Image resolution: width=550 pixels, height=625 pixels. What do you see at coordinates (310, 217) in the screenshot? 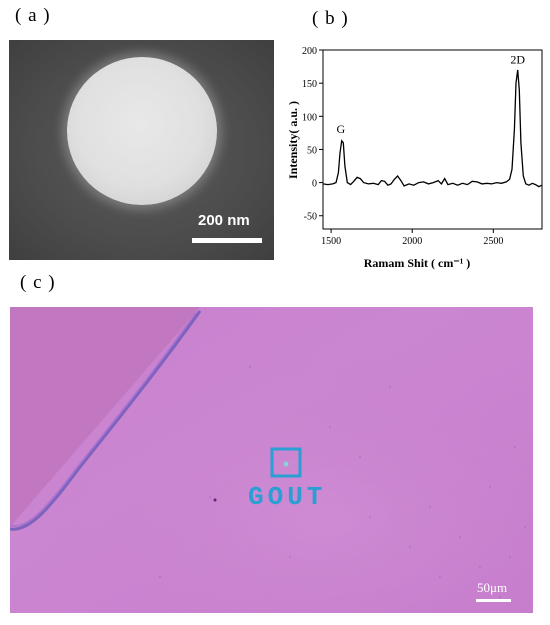
I see `y-tick-label: -50` at bounding box center [310, 217].